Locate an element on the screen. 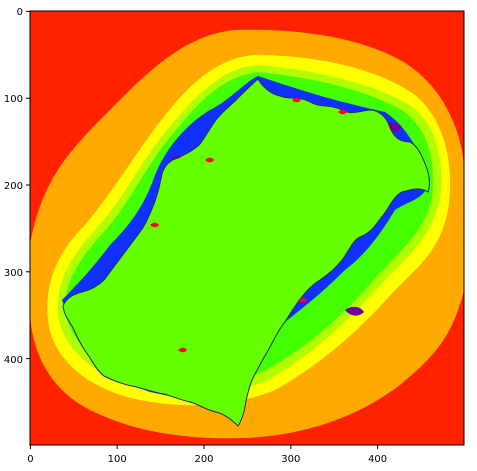 This screenshot has height=471, width=477. x-axis: 0 100 200 300 400 is located at coordinates (207, 455).